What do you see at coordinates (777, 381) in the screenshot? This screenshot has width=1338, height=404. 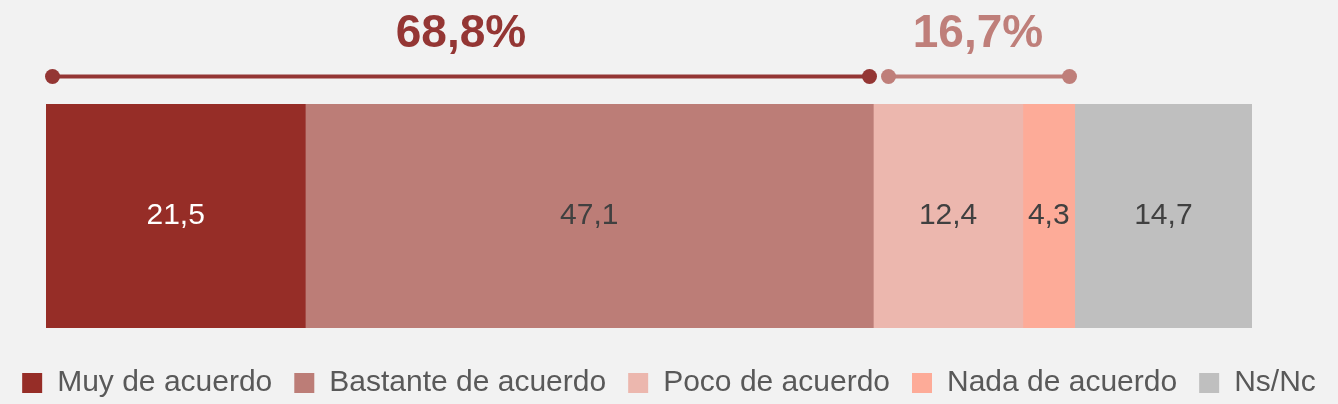 I see `legend-label: Poco de acuerdo` at bounding box center [777, 381].